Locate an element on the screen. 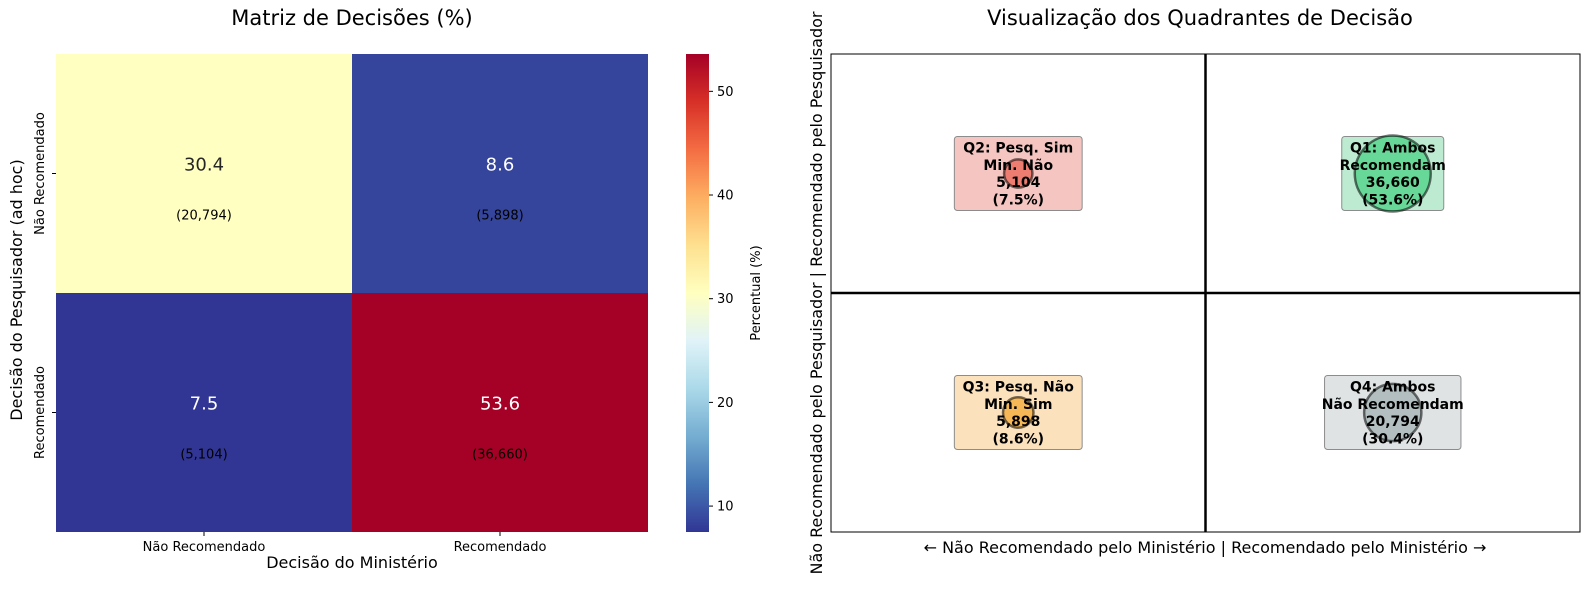 The image size is (1590, 590). quadrant-label-line: 5,104 is located at coordinates (1018, 183).